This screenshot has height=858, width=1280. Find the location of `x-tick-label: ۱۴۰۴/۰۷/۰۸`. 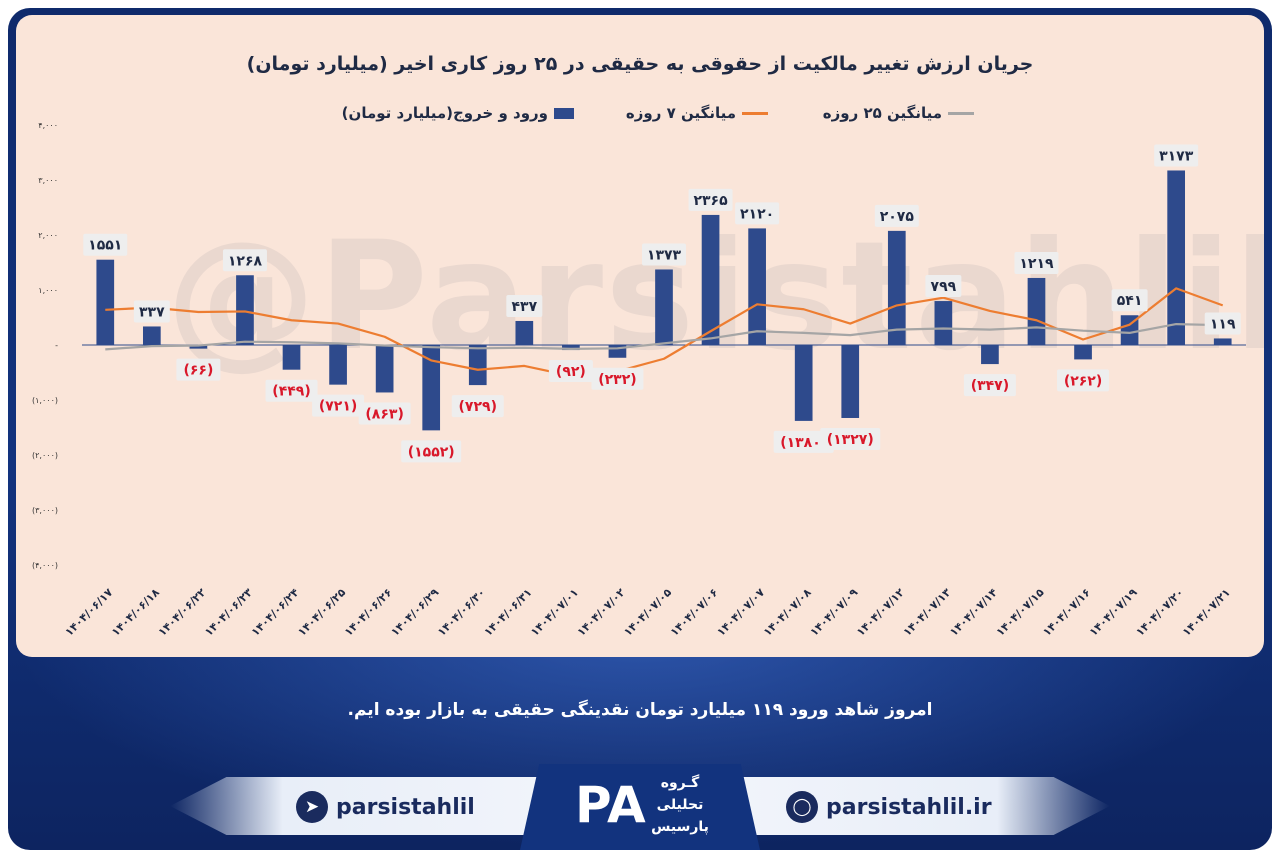

x-tick-label: ۱۴۰۴/۰۷/۰۸ is located at coordinates (787, 612).